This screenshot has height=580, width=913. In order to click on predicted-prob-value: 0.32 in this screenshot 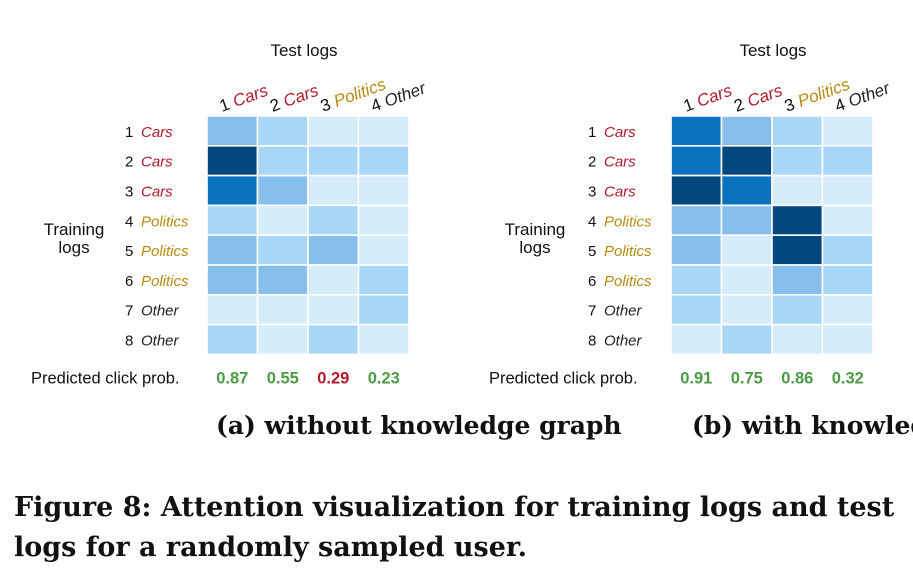, I will do `click(848, 378)`.